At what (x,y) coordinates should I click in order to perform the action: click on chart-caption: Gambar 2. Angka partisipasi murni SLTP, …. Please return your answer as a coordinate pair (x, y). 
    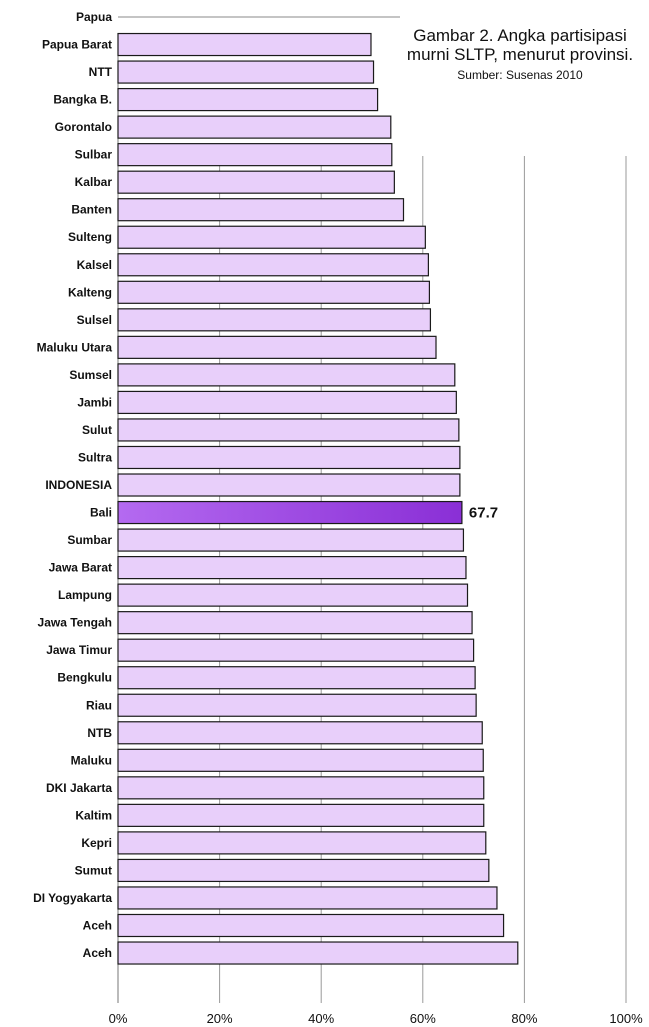
    Looking at the image, I should click on (520, 54).